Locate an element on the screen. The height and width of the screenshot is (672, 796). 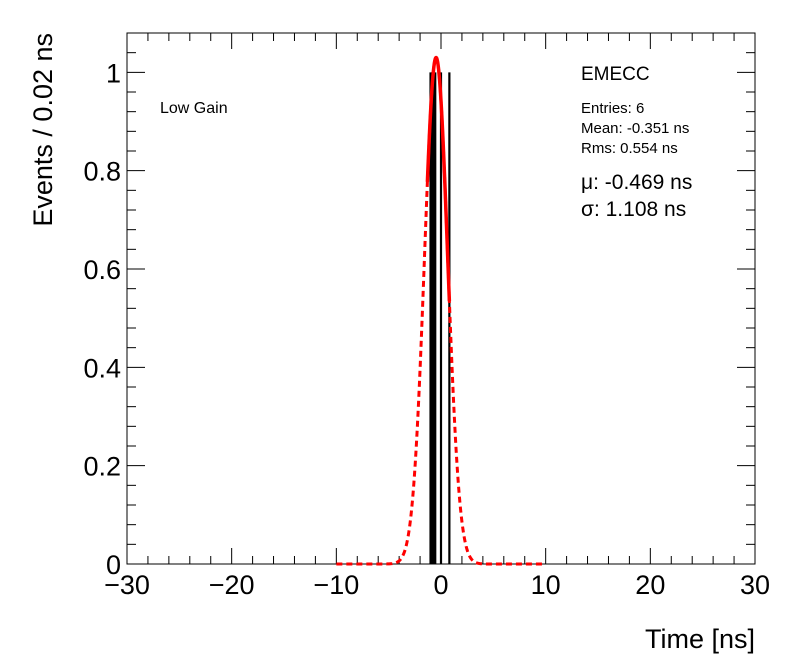
stats-entries: Entries: 6 is located at coordinates (612, 108).